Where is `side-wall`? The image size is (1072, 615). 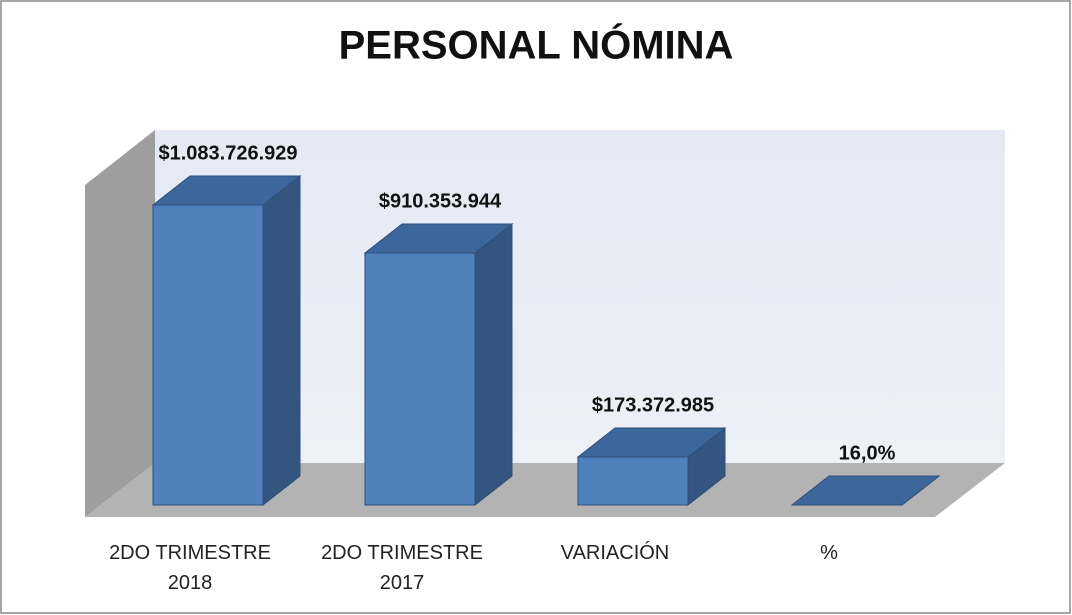 side-wall is located at coordinates (120, 323).